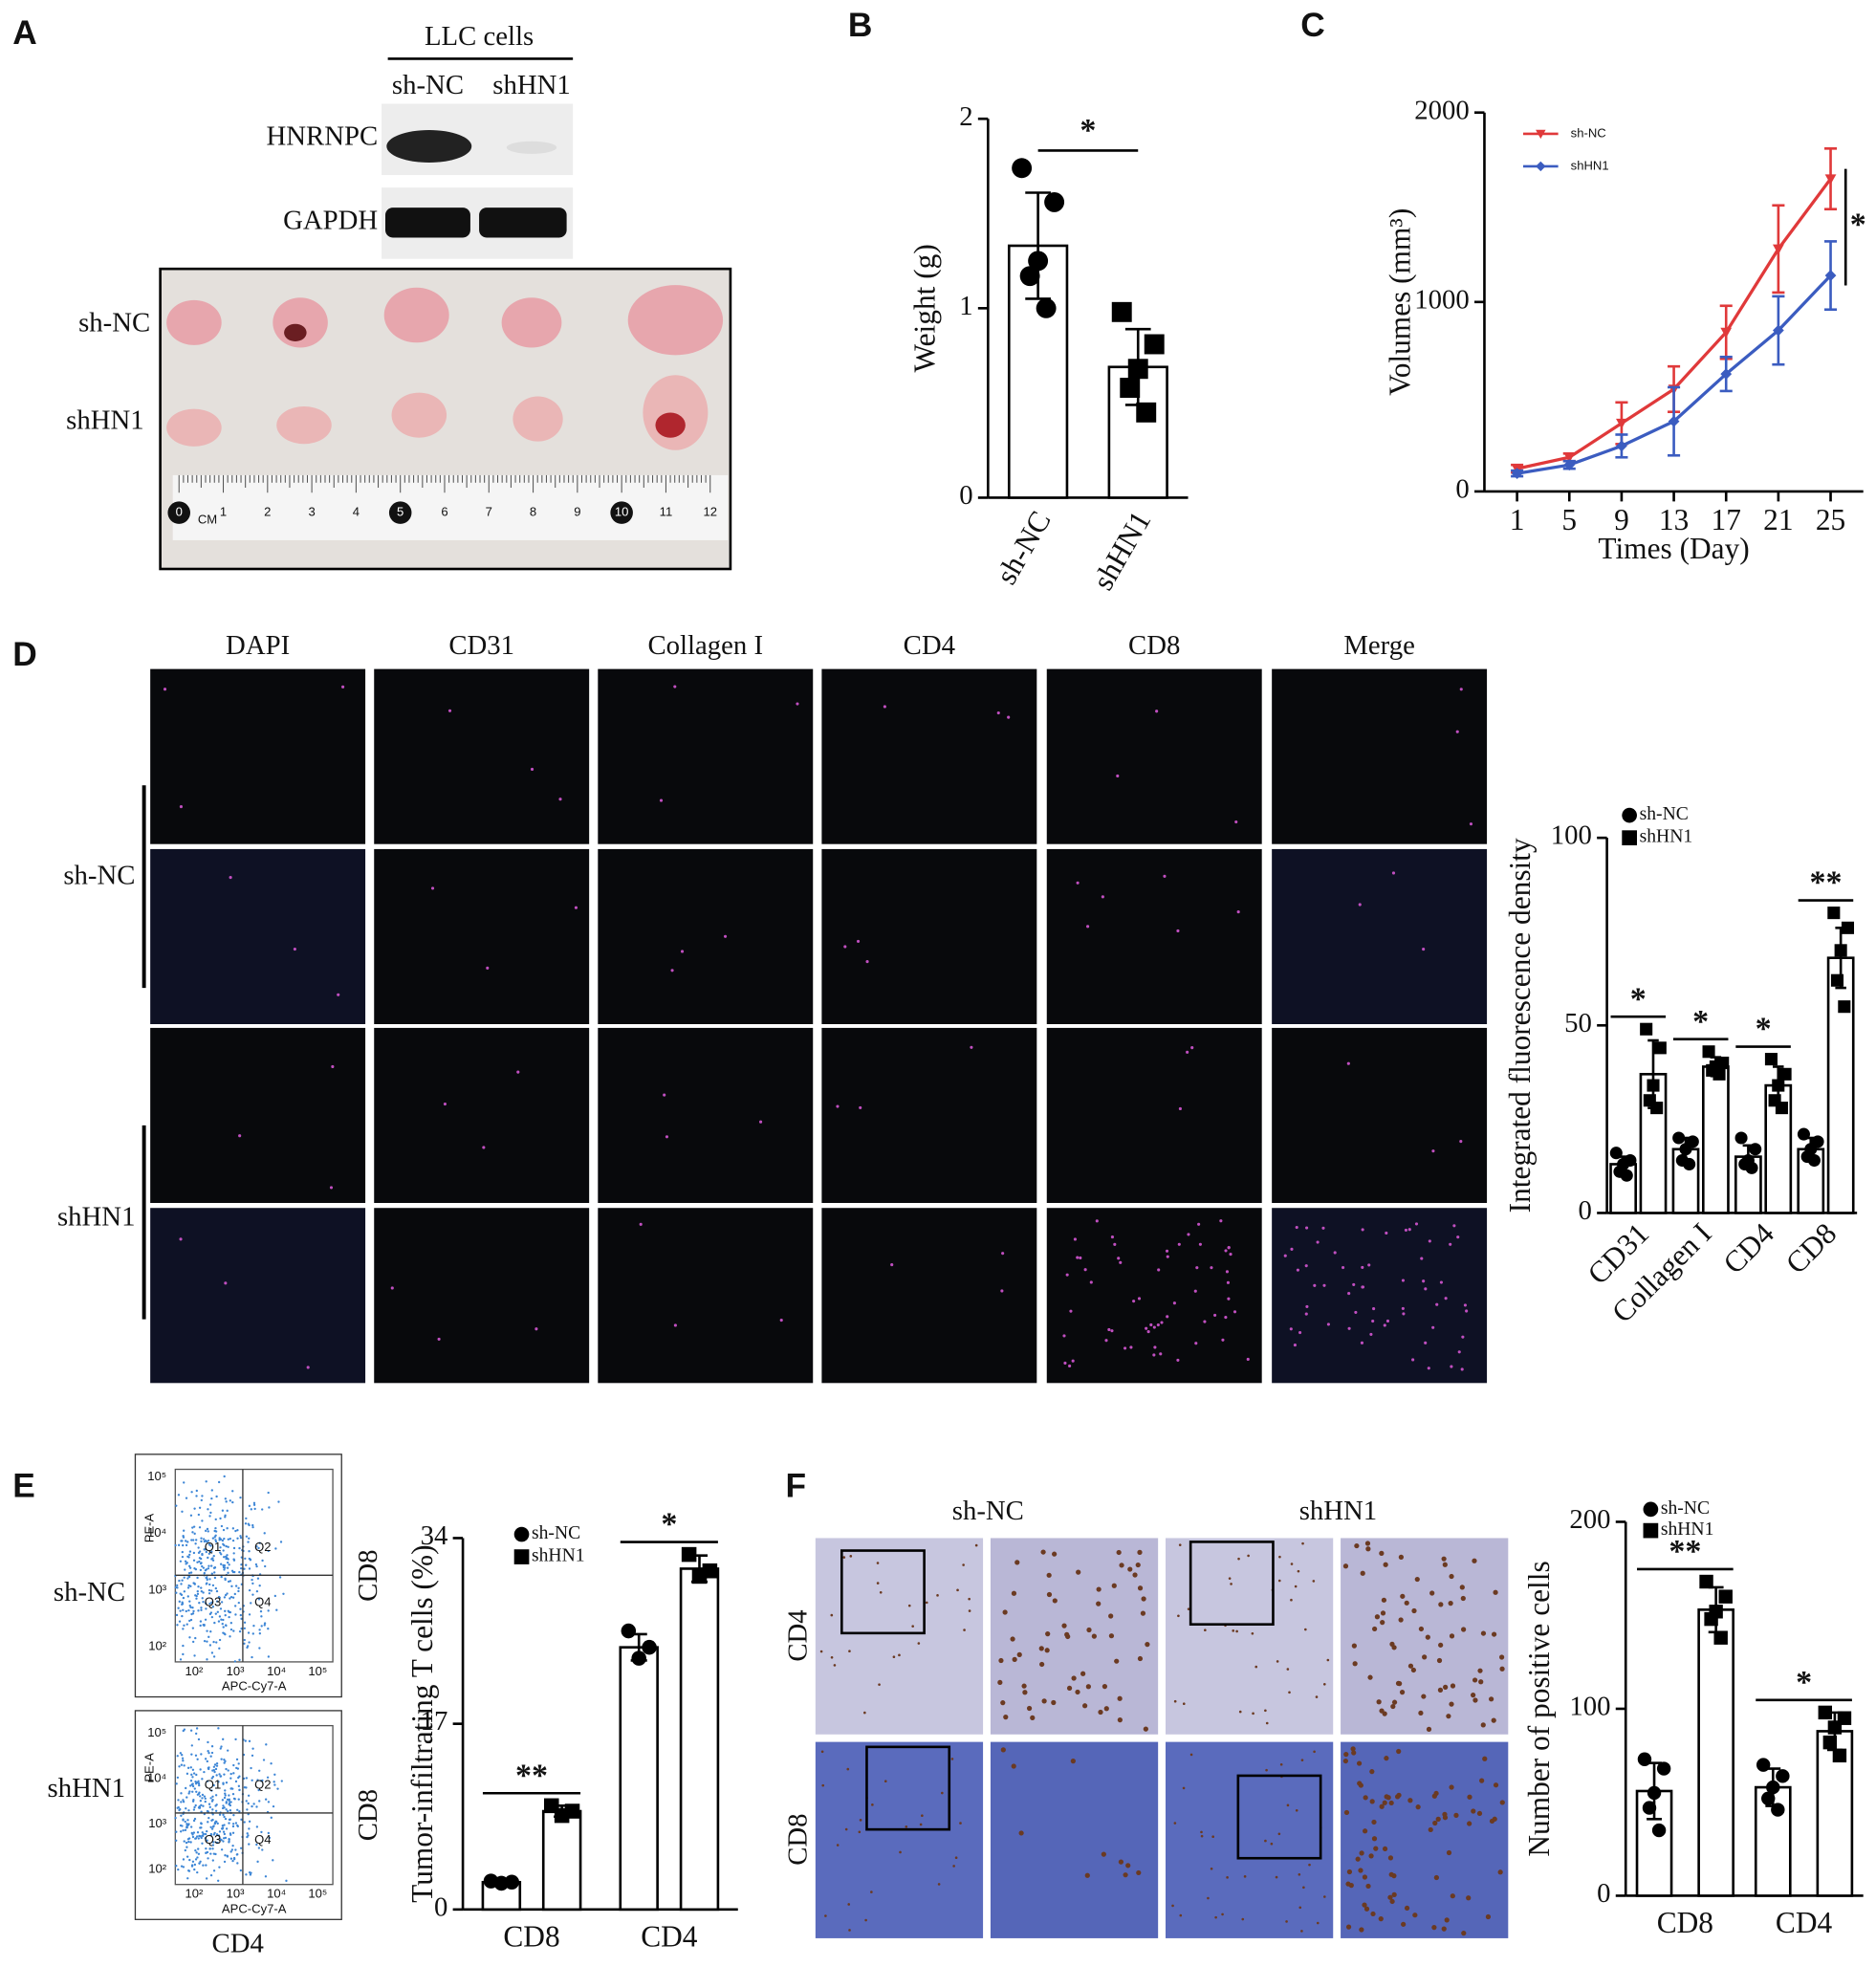 The width and height of the screenshot is (1876, 1967). I want to click on significance: *, so click(1804, 1682).